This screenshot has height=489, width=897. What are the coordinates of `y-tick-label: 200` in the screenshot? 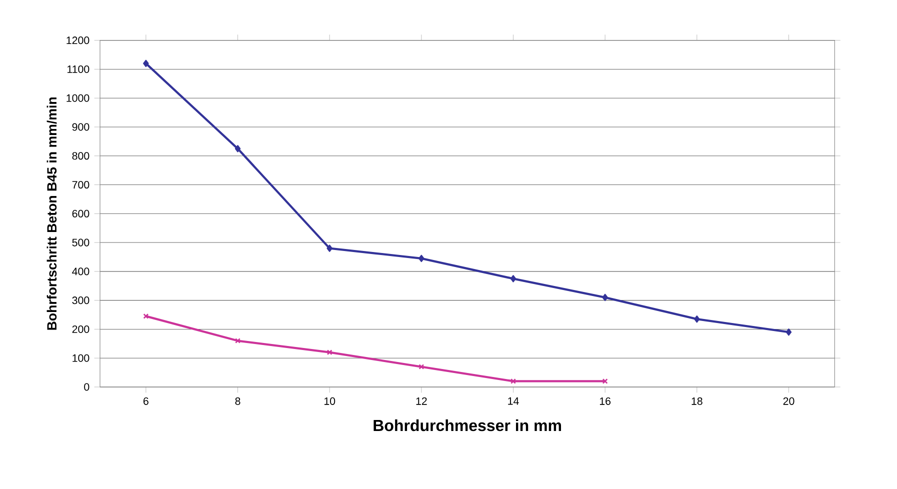 It's located at (81, 329).